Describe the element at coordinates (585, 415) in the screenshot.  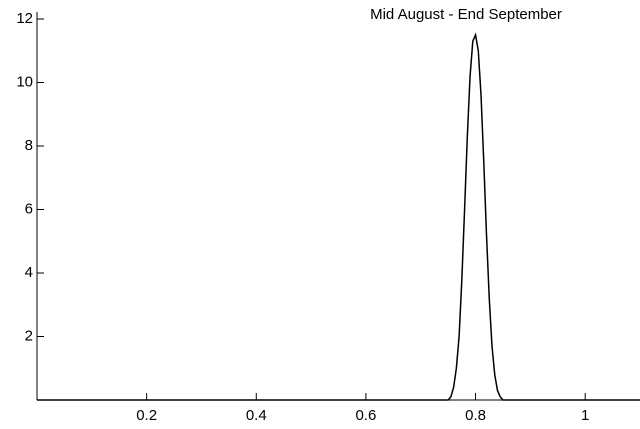
I see `x-tick-label: 1` at that location.